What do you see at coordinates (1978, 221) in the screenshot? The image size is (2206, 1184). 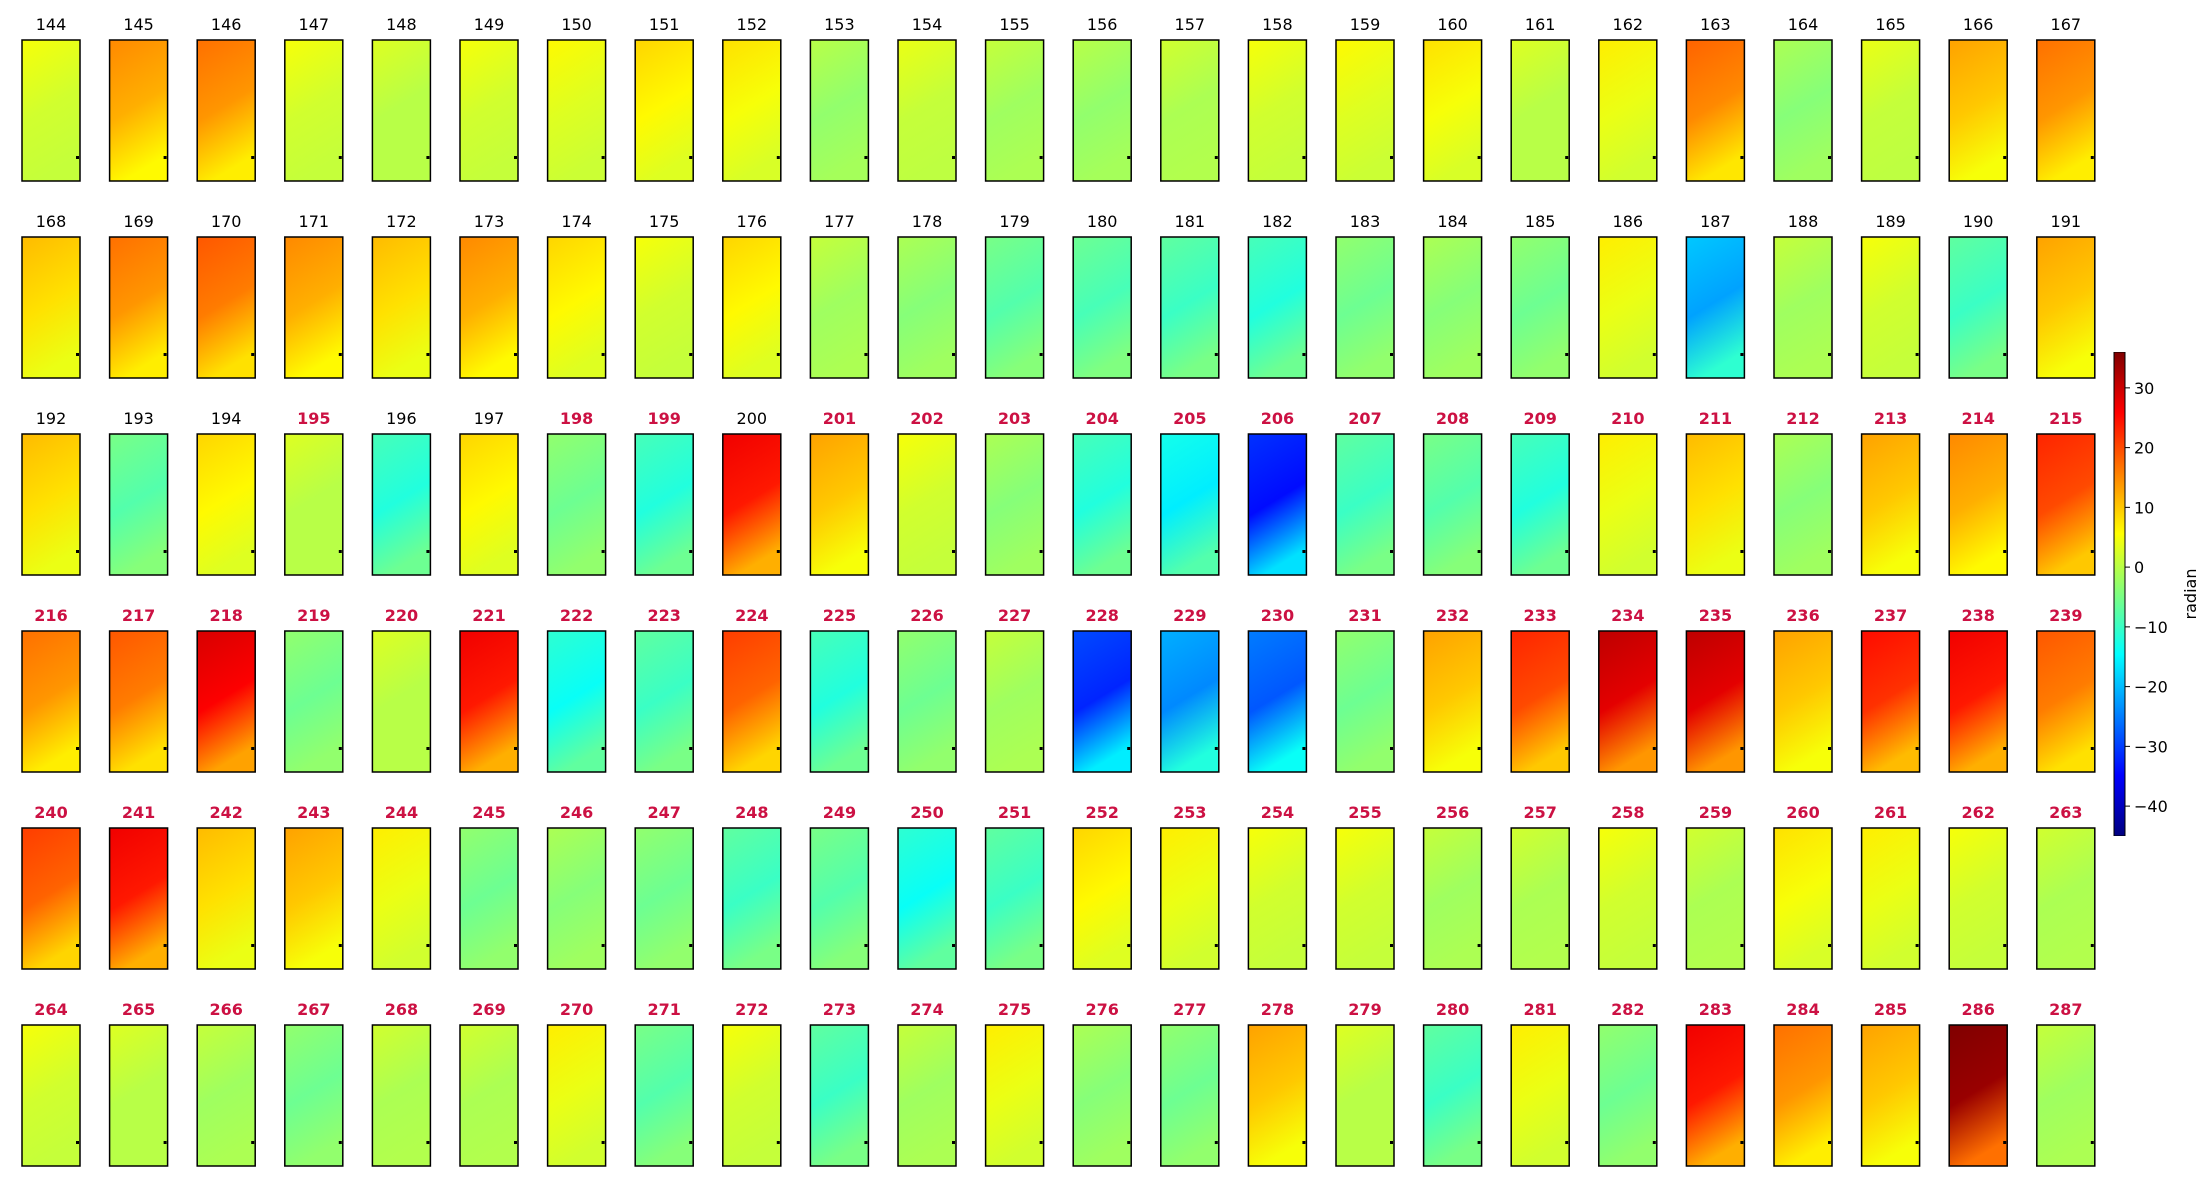 I see `panel-label-190: 190` at bounding box center [1978, 221].